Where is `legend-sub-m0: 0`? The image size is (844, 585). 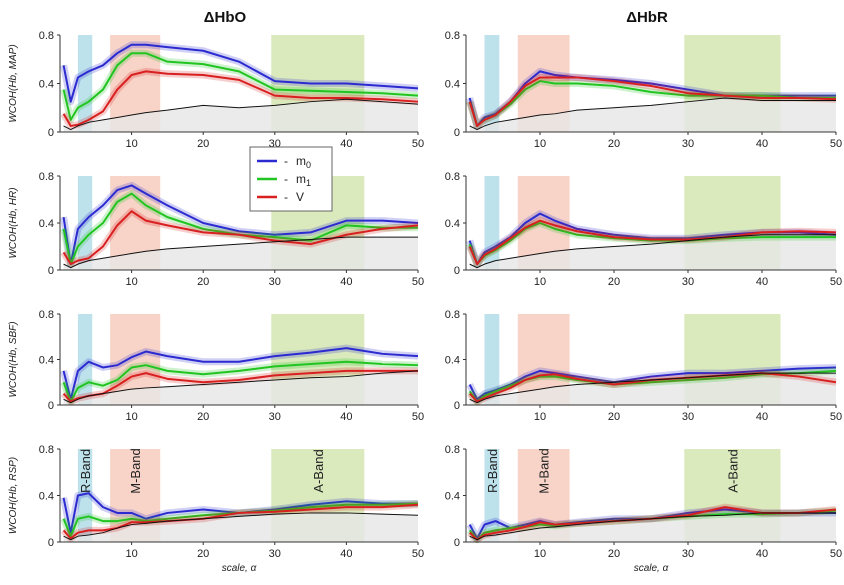 legend-sub-m0: 0 is located at coordinates (308, 165).